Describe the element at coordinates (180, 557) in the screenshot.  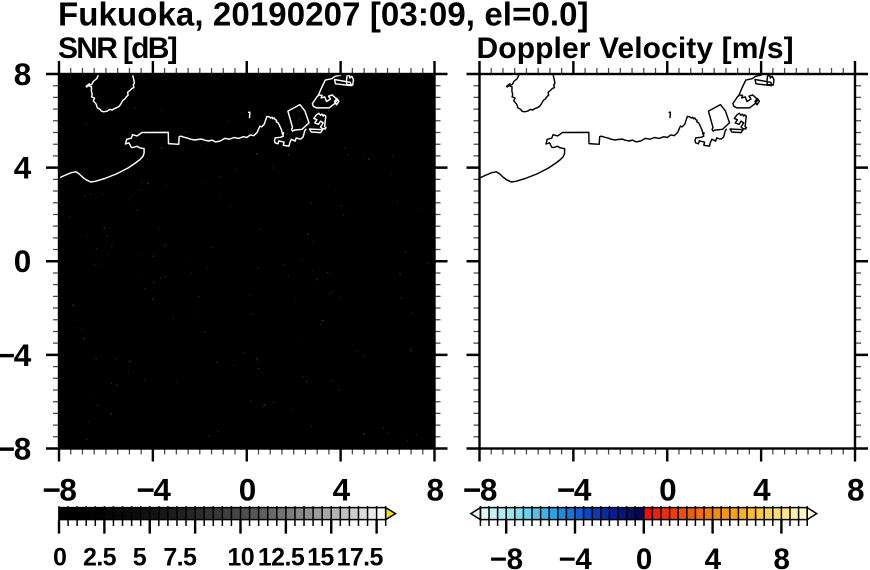
I see `svg-text: 7.5` at that location.